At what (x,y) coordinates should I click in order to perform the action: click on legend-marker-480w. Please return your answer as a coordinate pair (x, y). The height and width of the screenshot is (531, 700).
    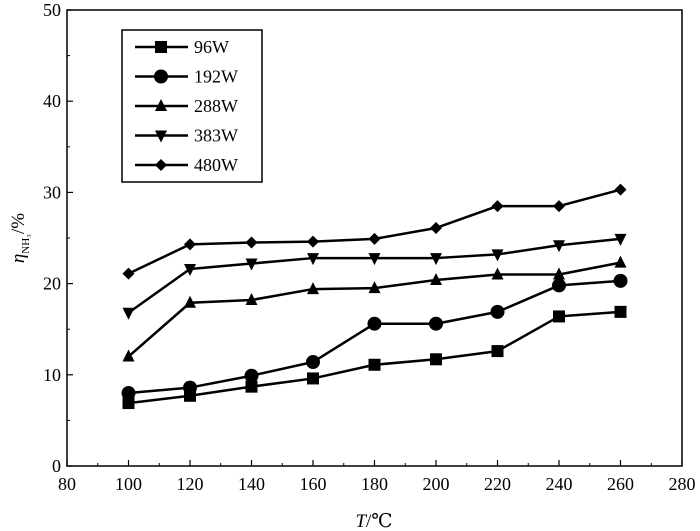
    Looking at the image, I should click on (161, 165).